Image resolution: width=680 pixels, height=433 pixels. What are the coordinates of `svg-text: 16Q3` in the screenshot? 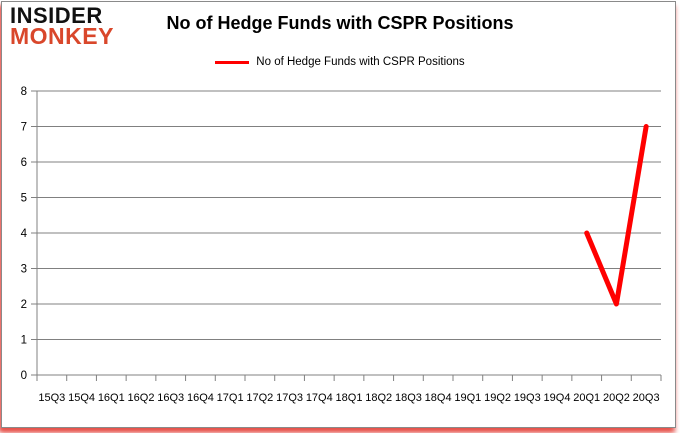 It's located at (170, 398).